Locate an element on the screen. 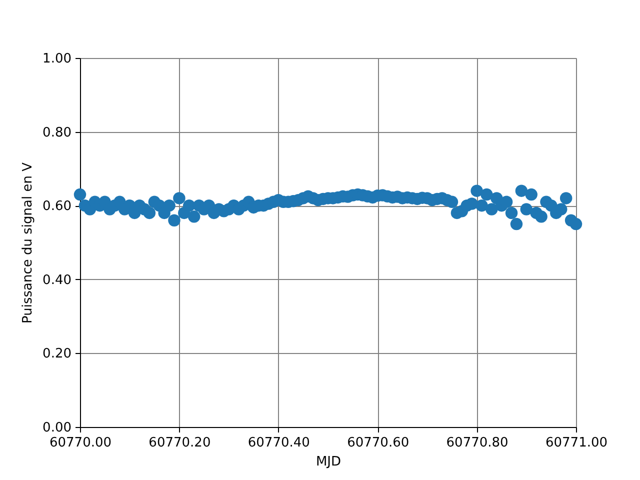 Image resolution: width=640 pixels, height=480 pixels. x-tick-label: 60771.00 is located at coordinates (576, 443).